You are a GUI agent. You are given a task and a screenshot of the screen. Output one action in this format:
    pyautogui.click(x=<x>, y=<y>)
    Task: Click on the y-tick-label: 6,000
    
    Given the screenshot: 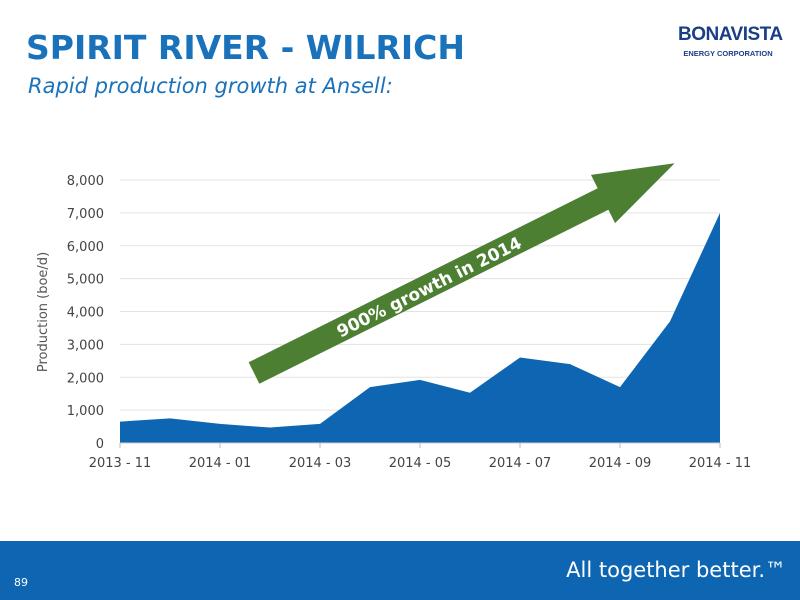 What is the action you would take?
    pyautogui.click(x=85, y=247)
    